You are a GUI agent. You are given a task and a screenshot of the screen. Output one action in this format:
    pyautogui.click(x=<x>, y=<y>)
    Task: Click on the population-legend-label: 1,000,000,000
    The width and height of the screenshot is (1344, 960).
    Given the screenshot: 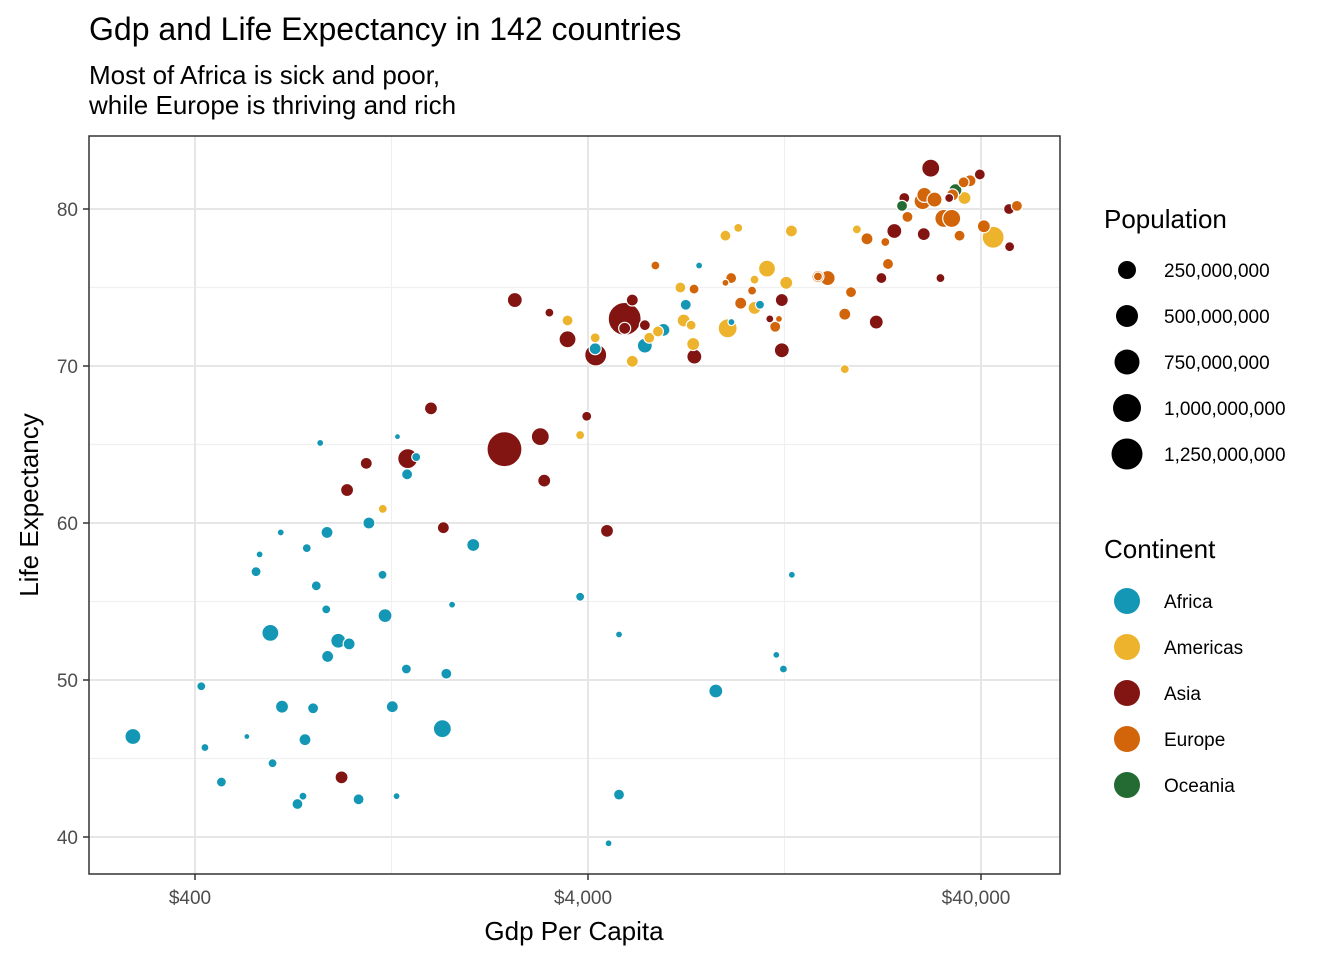 What is the action you would take?
    pyautogui.click(x=1225, y=409)
    